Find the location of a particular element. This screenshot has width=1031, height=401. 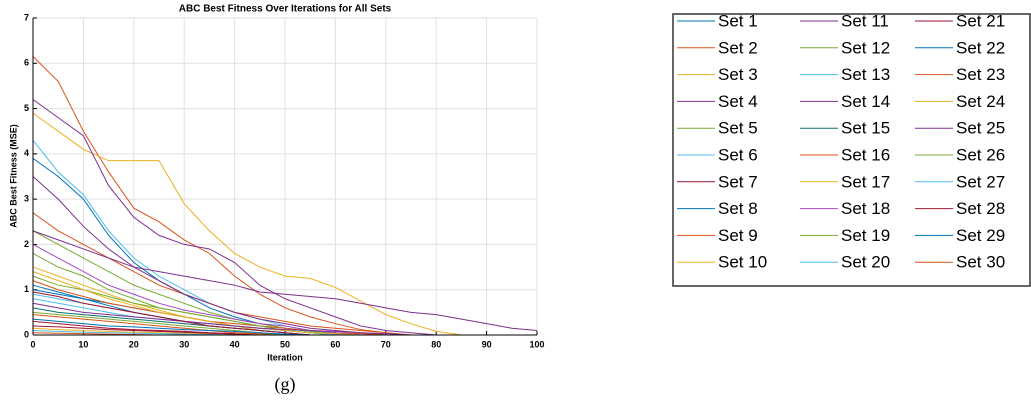

legend-label: Set 14 is located at coordinates (865, 101).